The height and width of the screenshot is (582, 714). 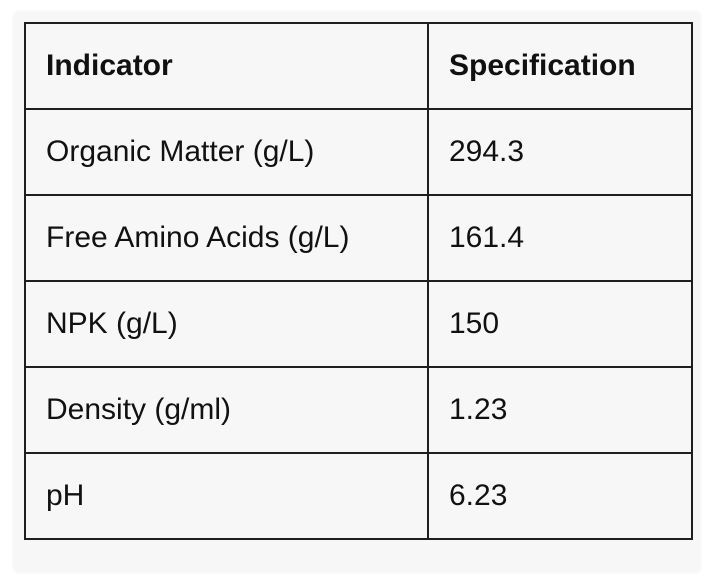 What do you see at coordinates (560, 496) in the screenshot?
I see `table-cell: 6.23` at bounding box center [560, 496].